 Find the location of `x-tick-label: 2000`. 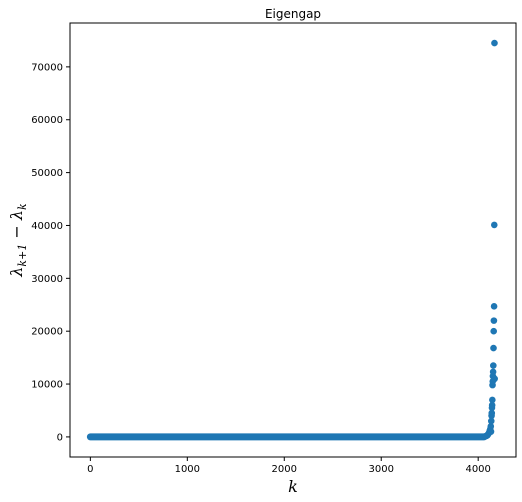

x-tick-label: 2000 is located at coordinates (284, 469).